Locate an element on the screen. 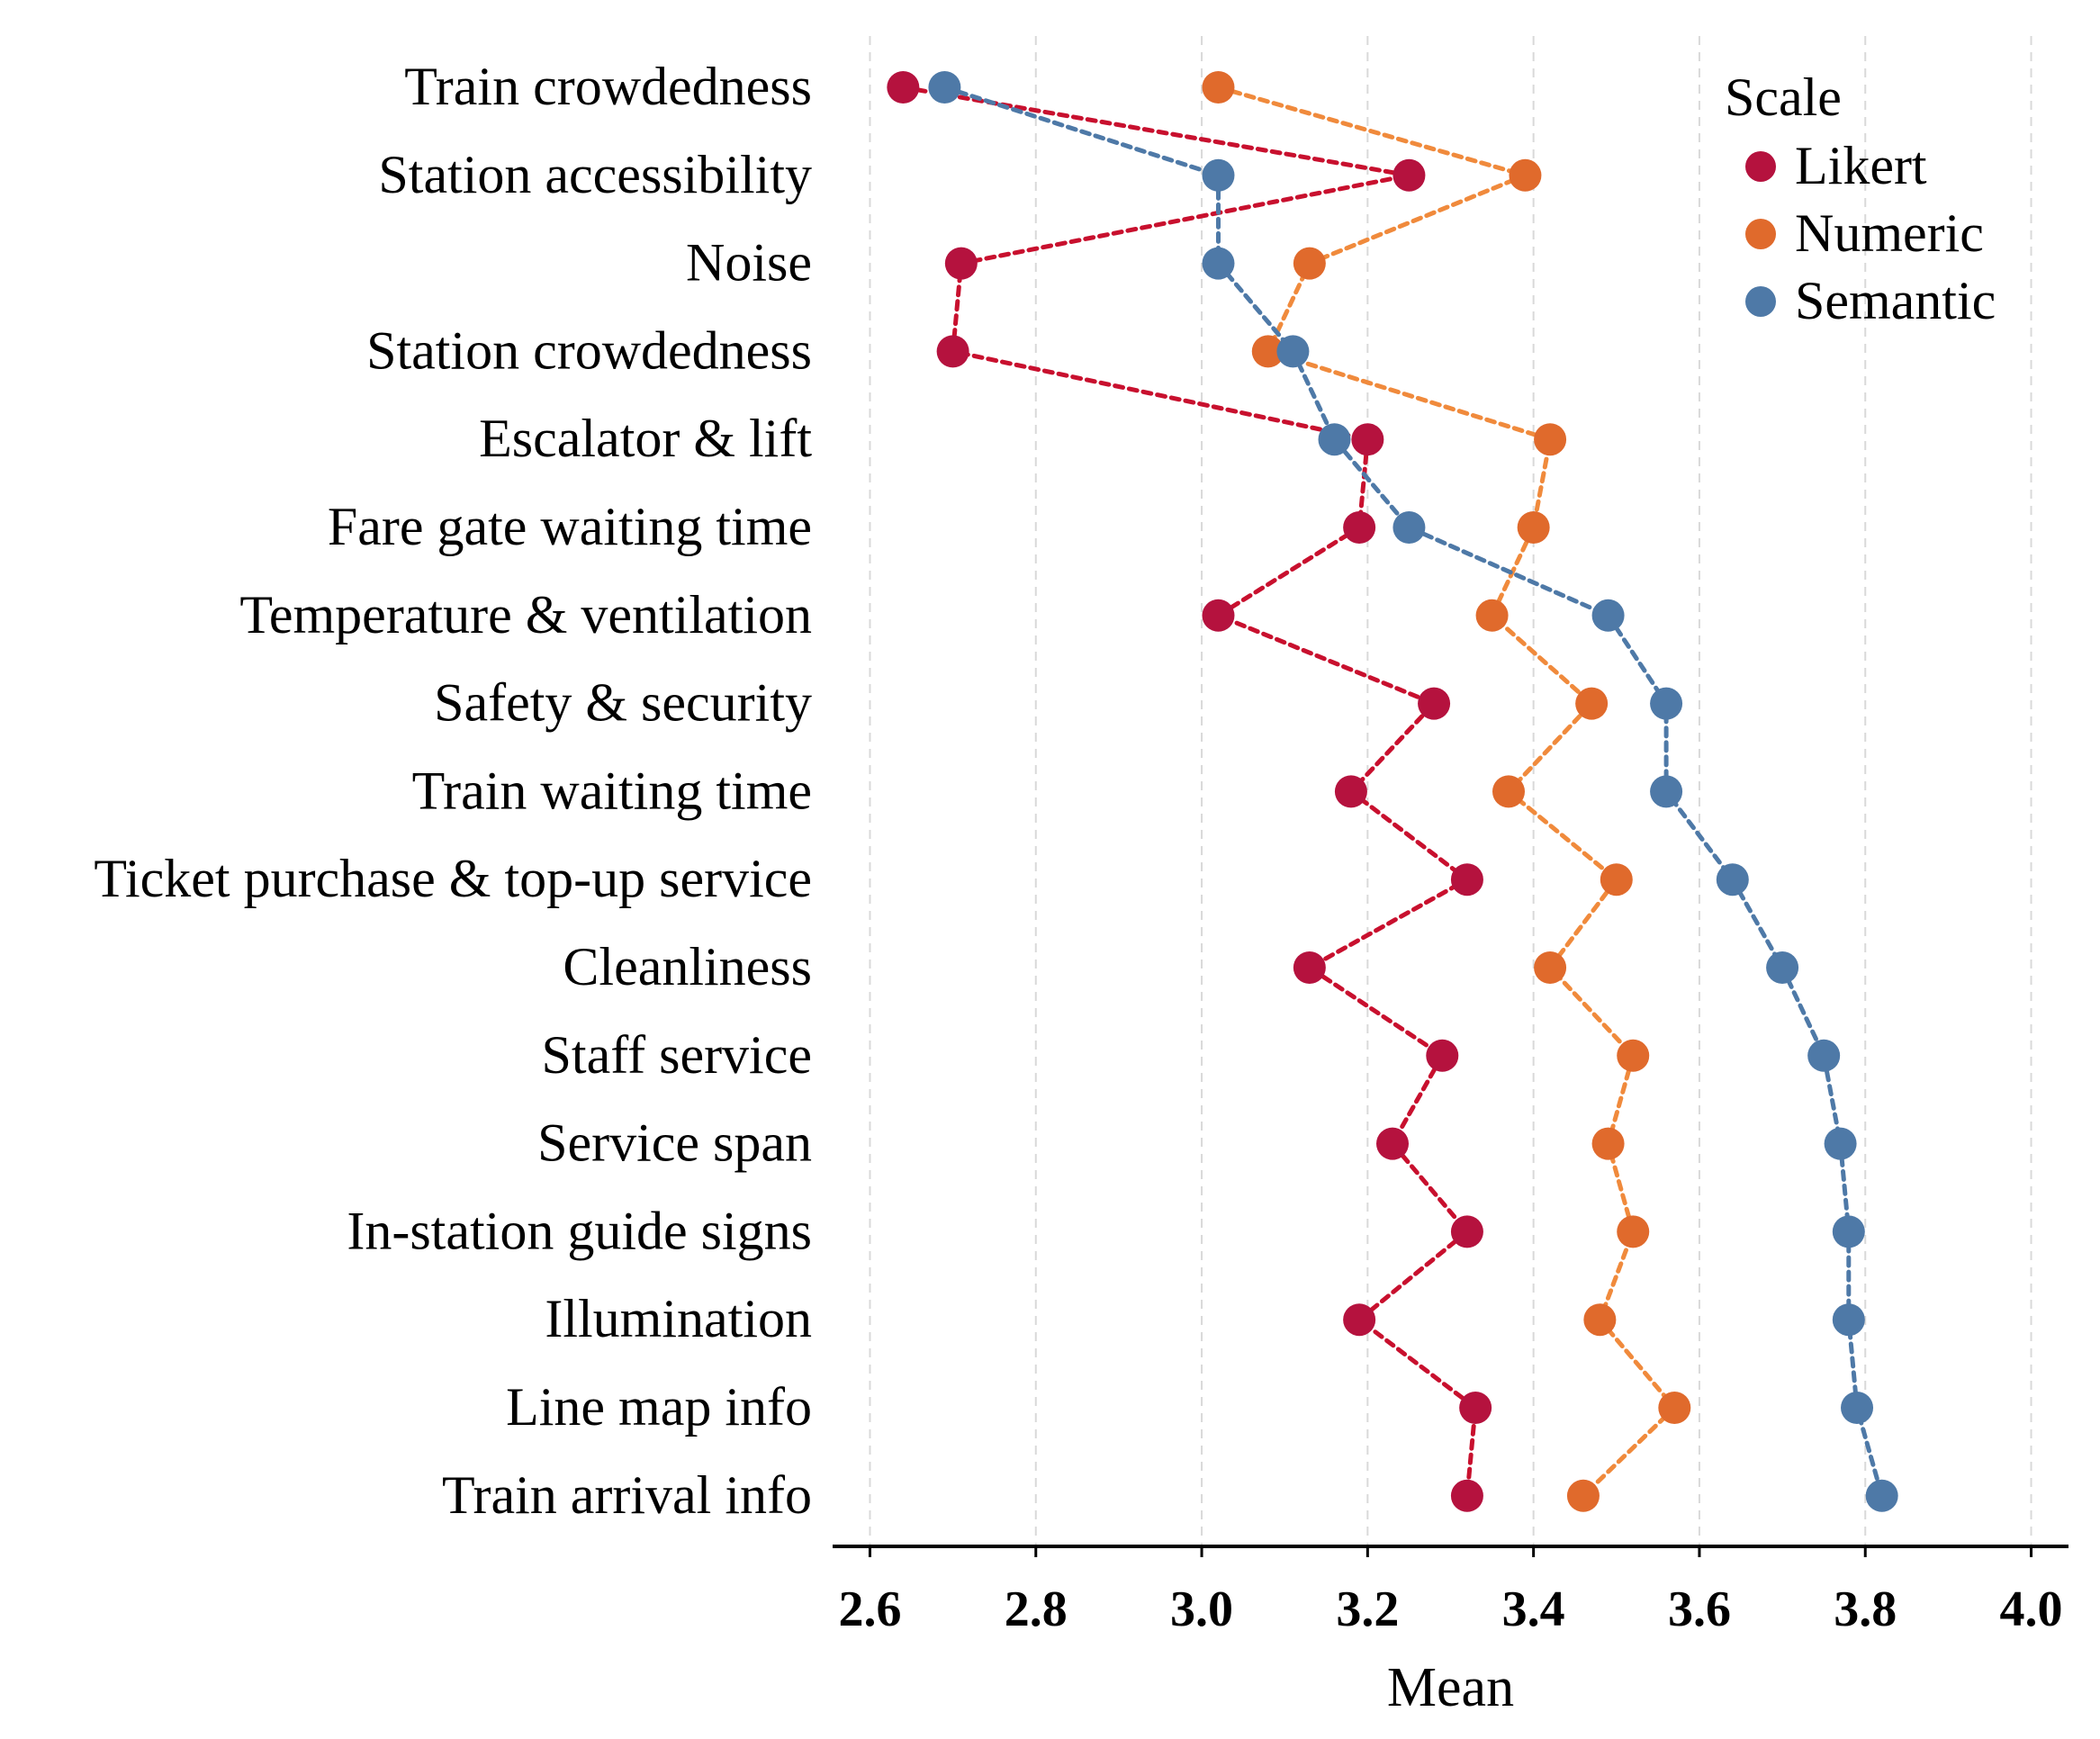  category-label-3: Station crowdedness is located at coordinates (589, 350).